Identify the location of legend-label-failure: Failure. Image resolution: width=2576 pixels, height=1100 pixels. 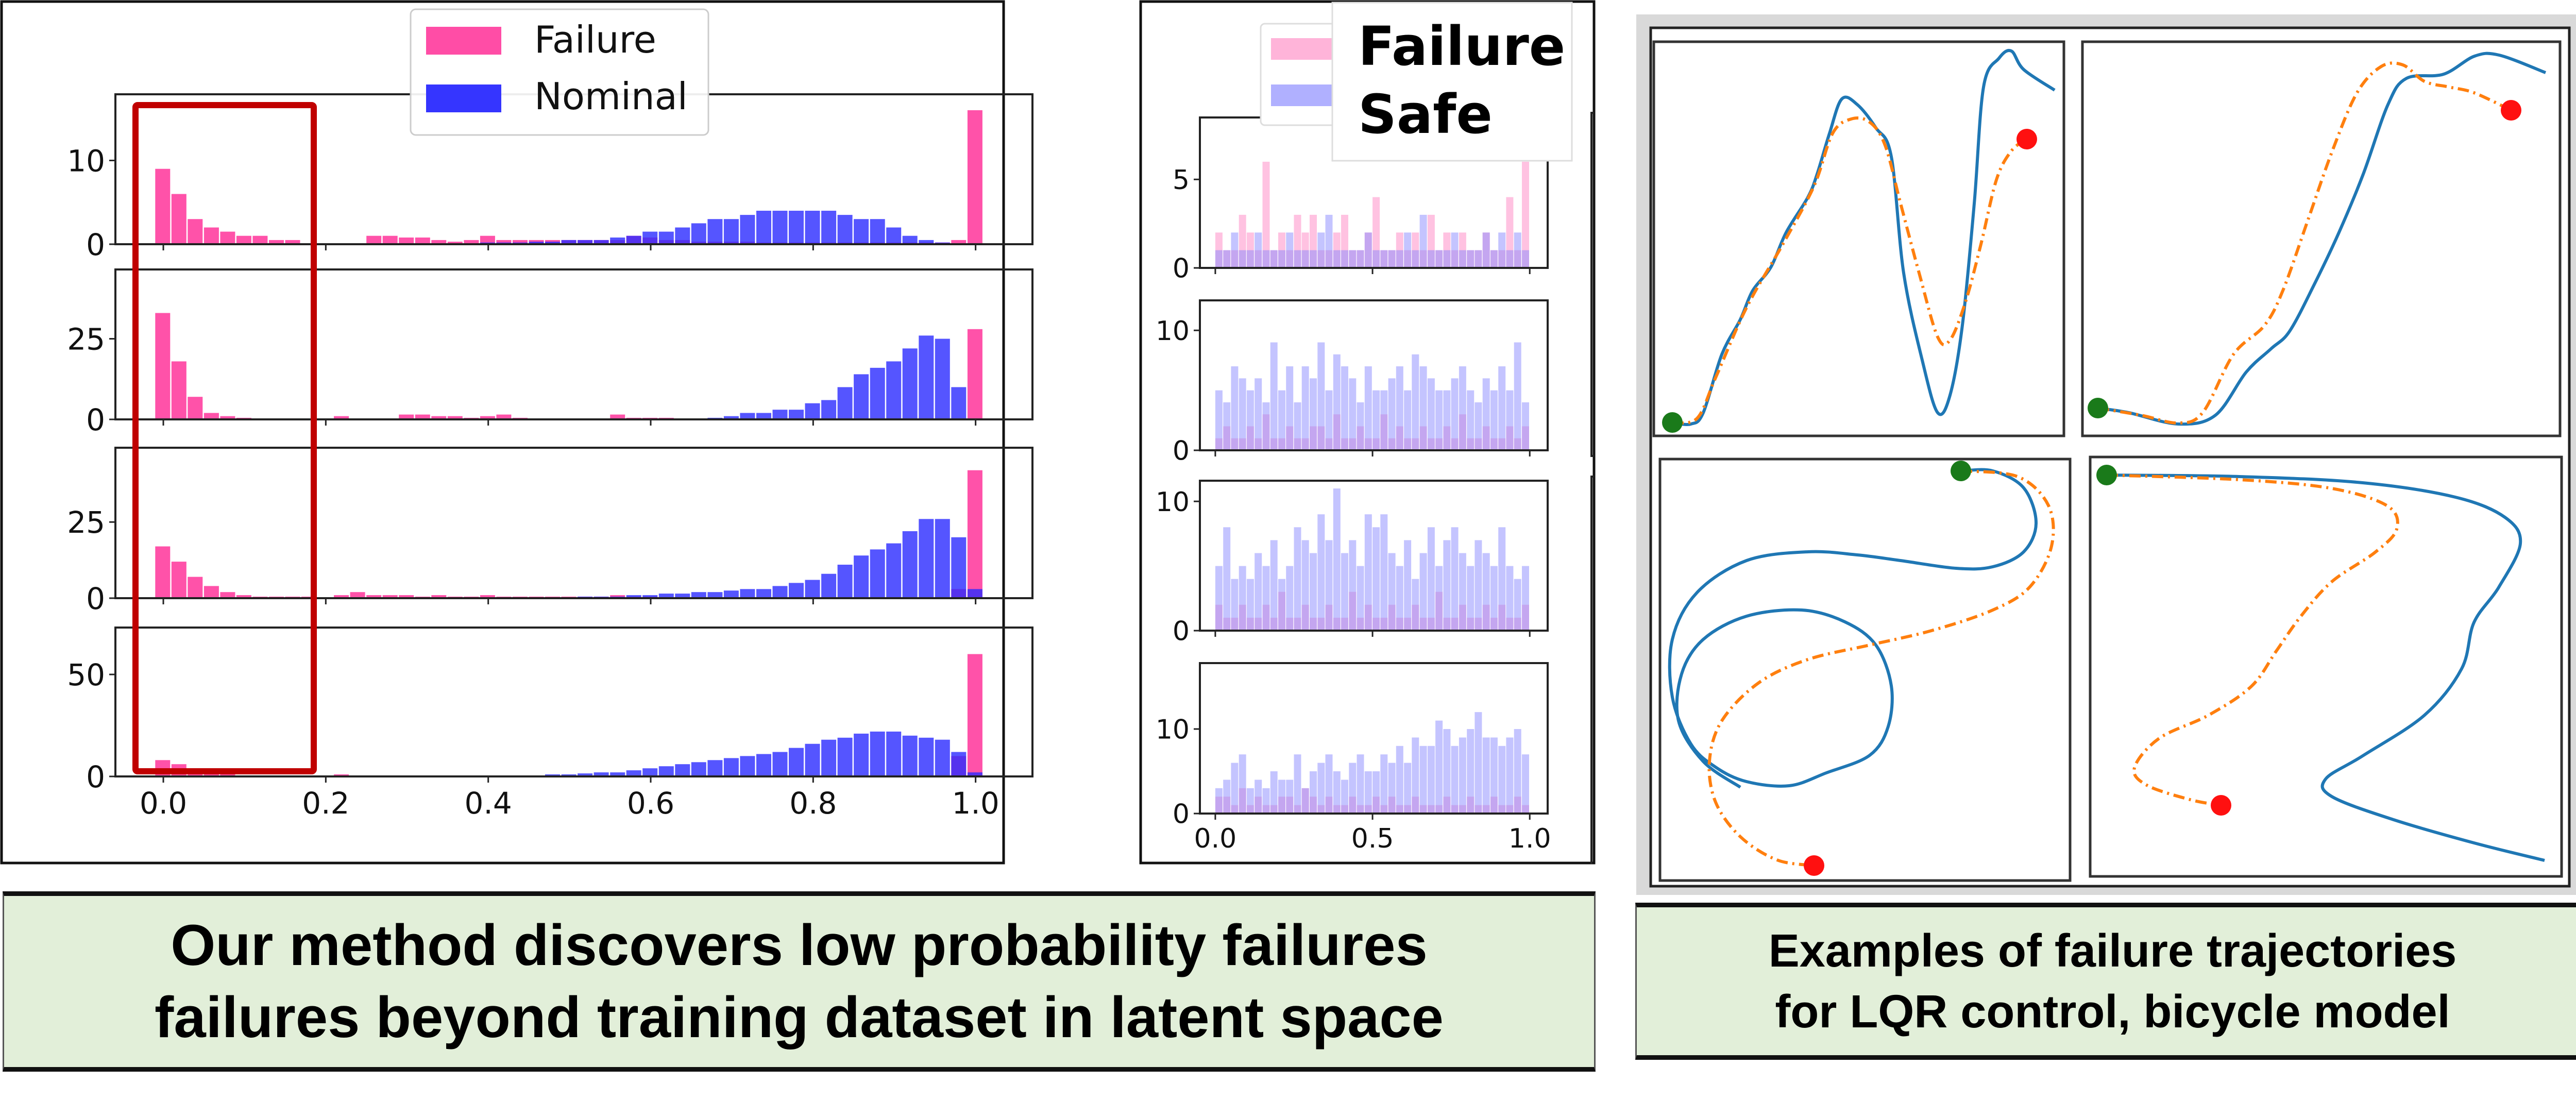
(595, 40).